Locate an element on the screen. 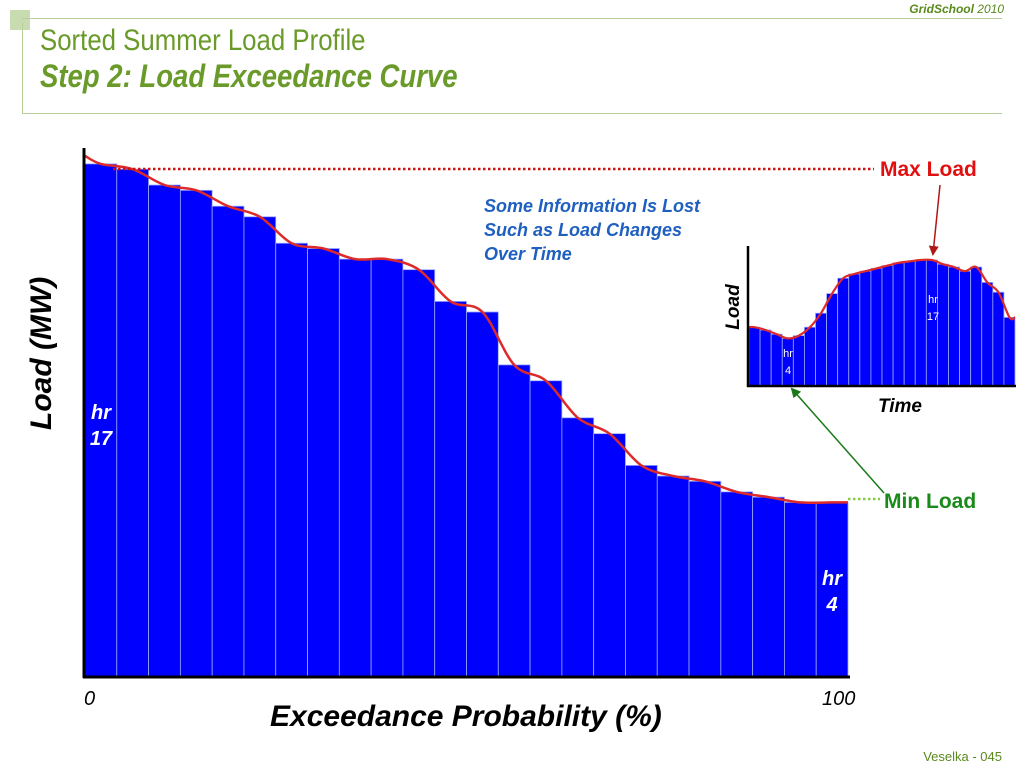  inset-load-curve is located at coordinates (882, 299).